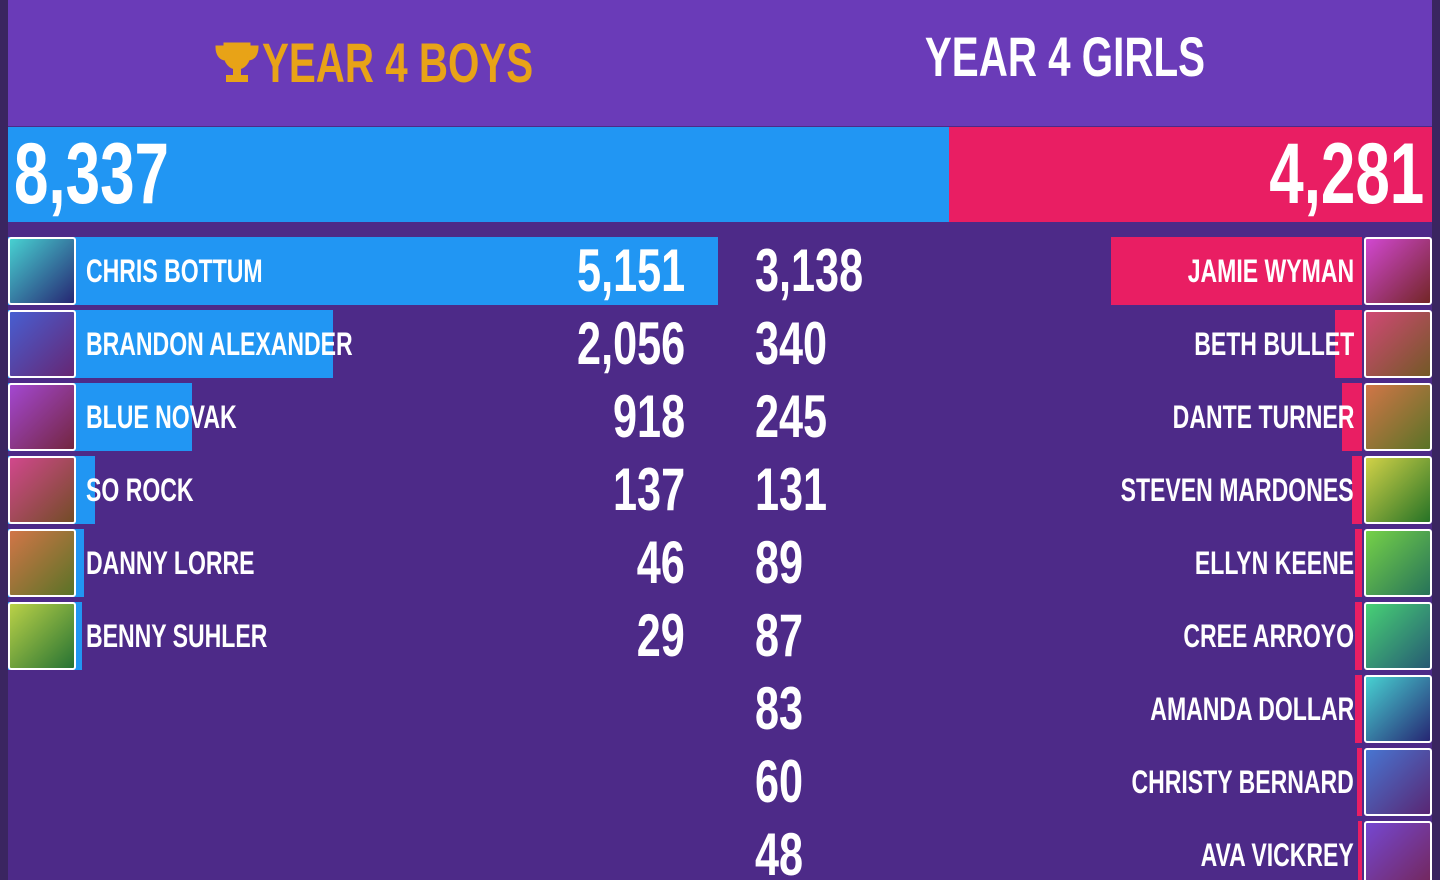  I want to click on player-score: 131, so click(791, 489).